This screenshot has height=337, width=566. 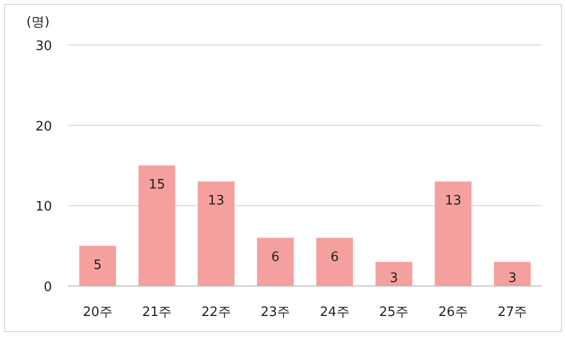 What do you see at coordinates (157, 312) in the screenshot?
I see `x-tick-label: 21주` at bounding box center [157, 312].